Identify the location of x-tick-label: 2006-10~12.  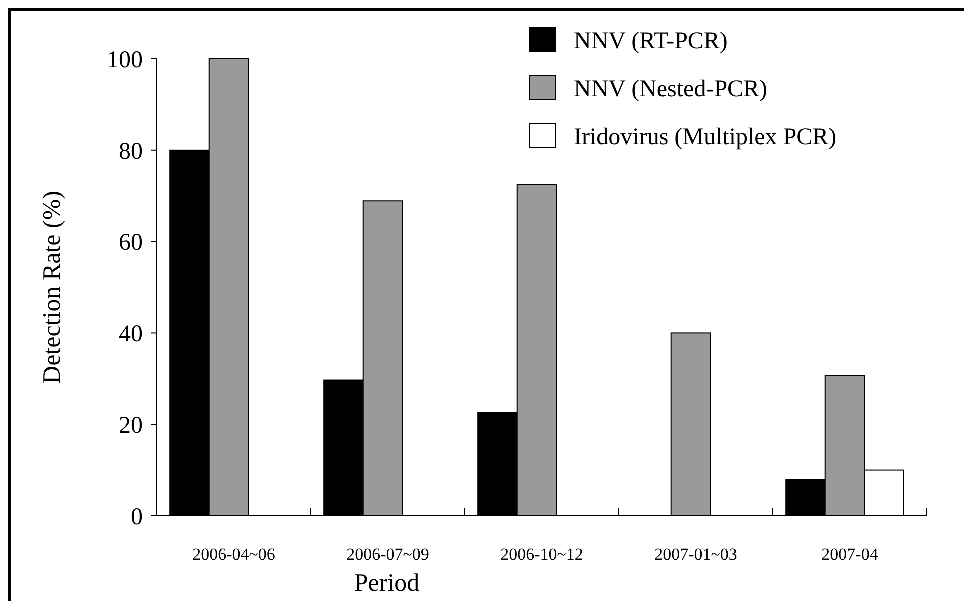
(542, 554).